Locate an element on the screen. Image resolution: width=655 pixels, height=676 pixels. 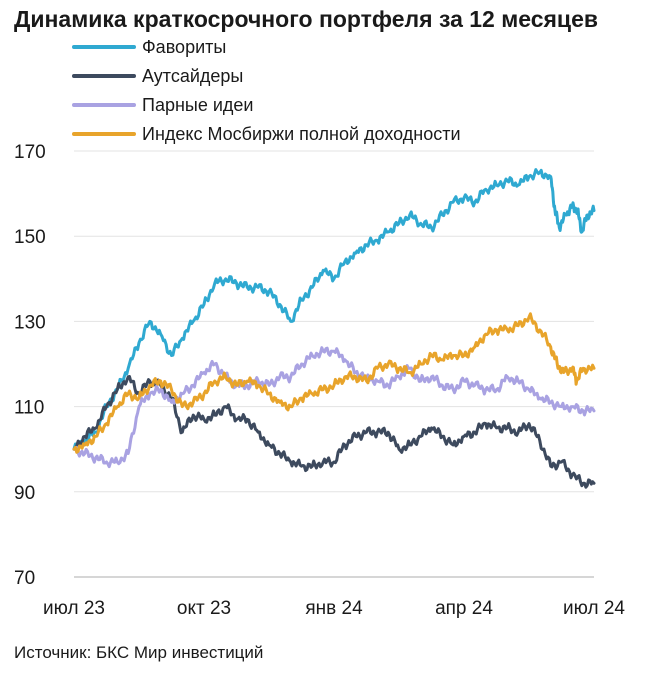
legend-label: Фавориты is located at coordinates (184, 47).